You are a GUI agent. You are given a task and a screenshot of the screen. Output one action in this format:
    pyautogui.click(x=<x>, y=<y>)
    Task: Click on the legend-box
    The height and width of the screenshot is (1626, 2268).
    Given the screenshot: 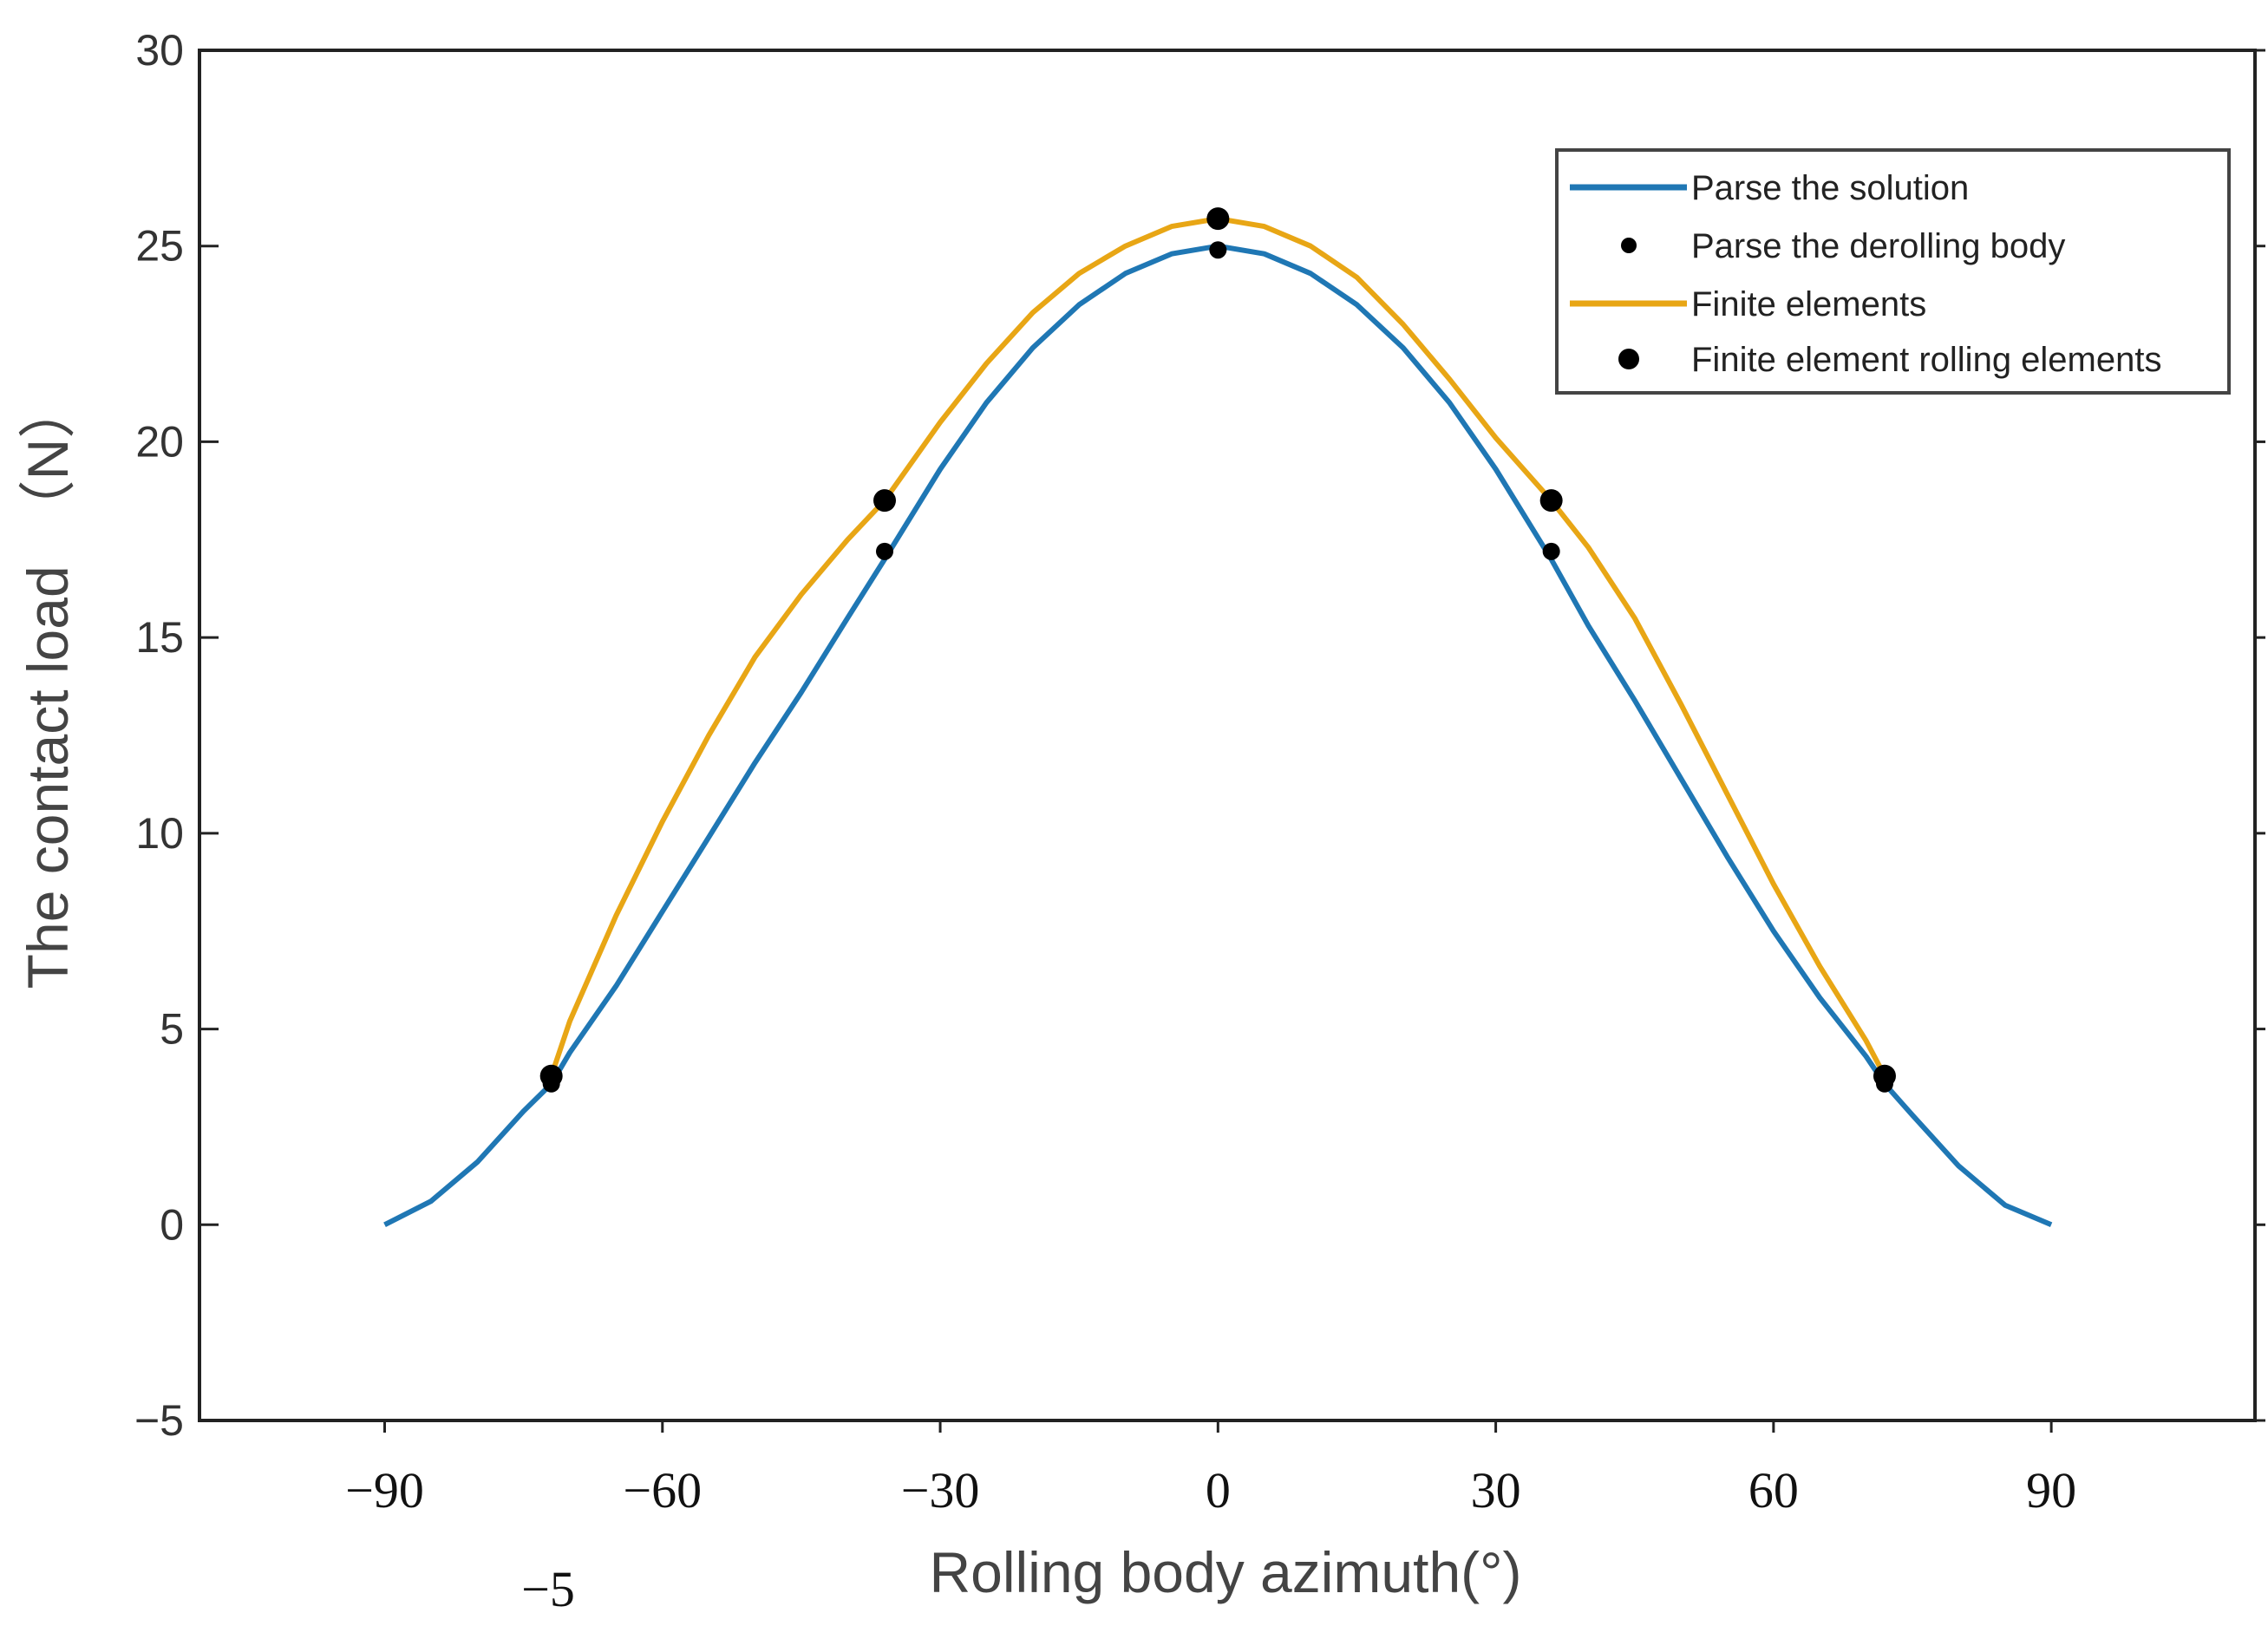 What is the action you would take?
    pyautogui.click(x=1893, y=271)
    